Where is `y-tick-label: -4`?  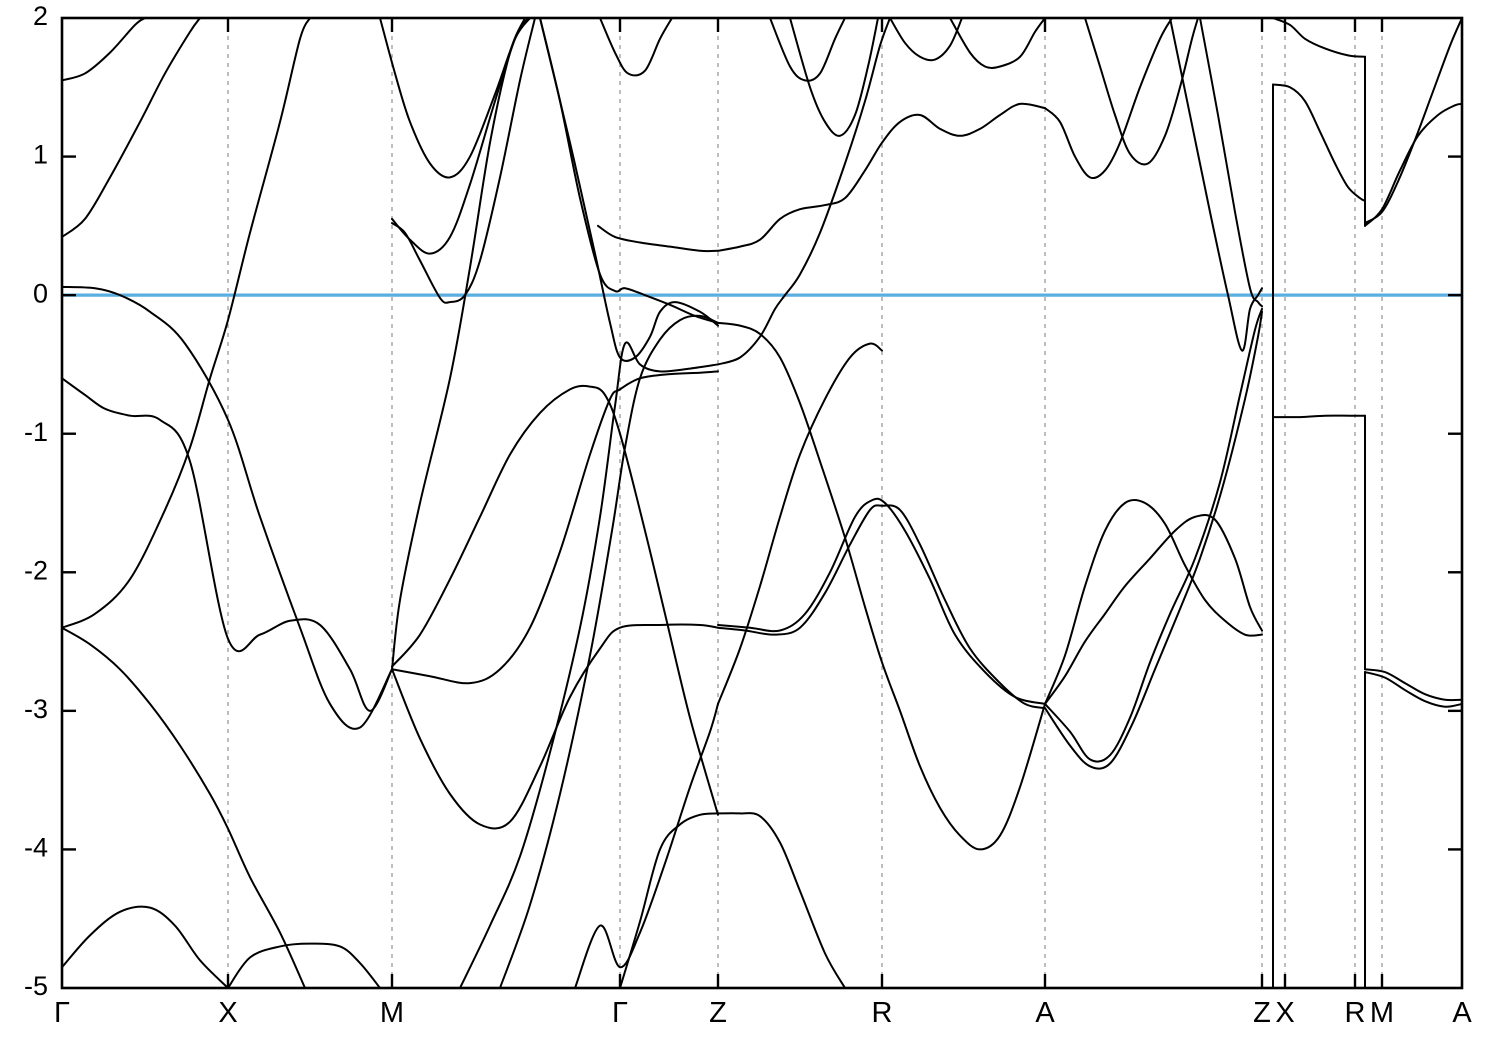 y-tick-label: -4 is located at coordinates (36, 848).